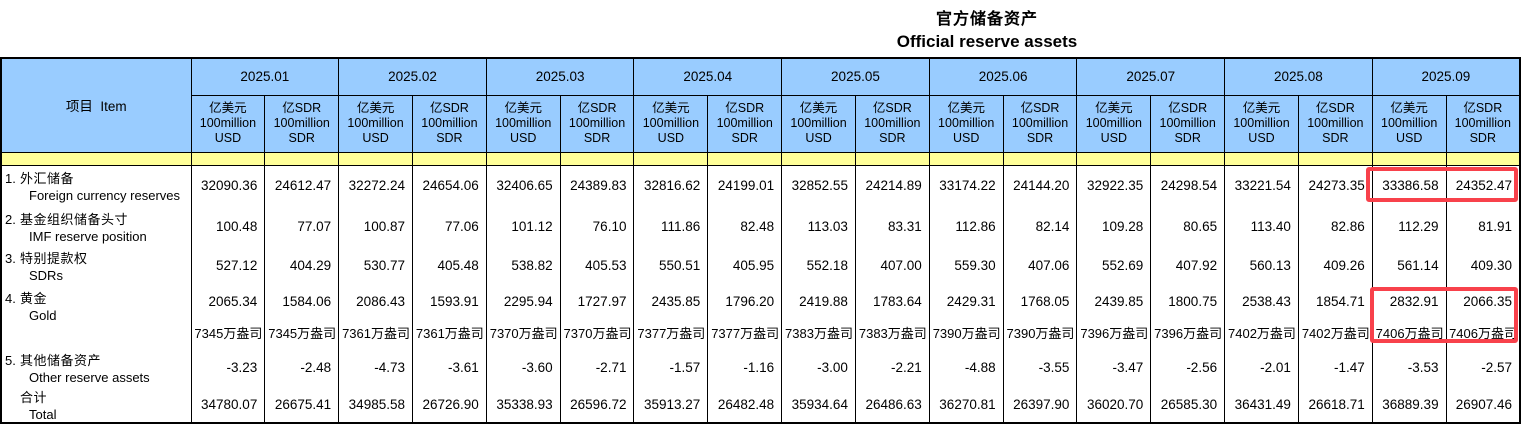 Image resolution: width=1524 pixels, height=427 pixels. I want to click on value-cell: 80.65, so click(1188, 226).